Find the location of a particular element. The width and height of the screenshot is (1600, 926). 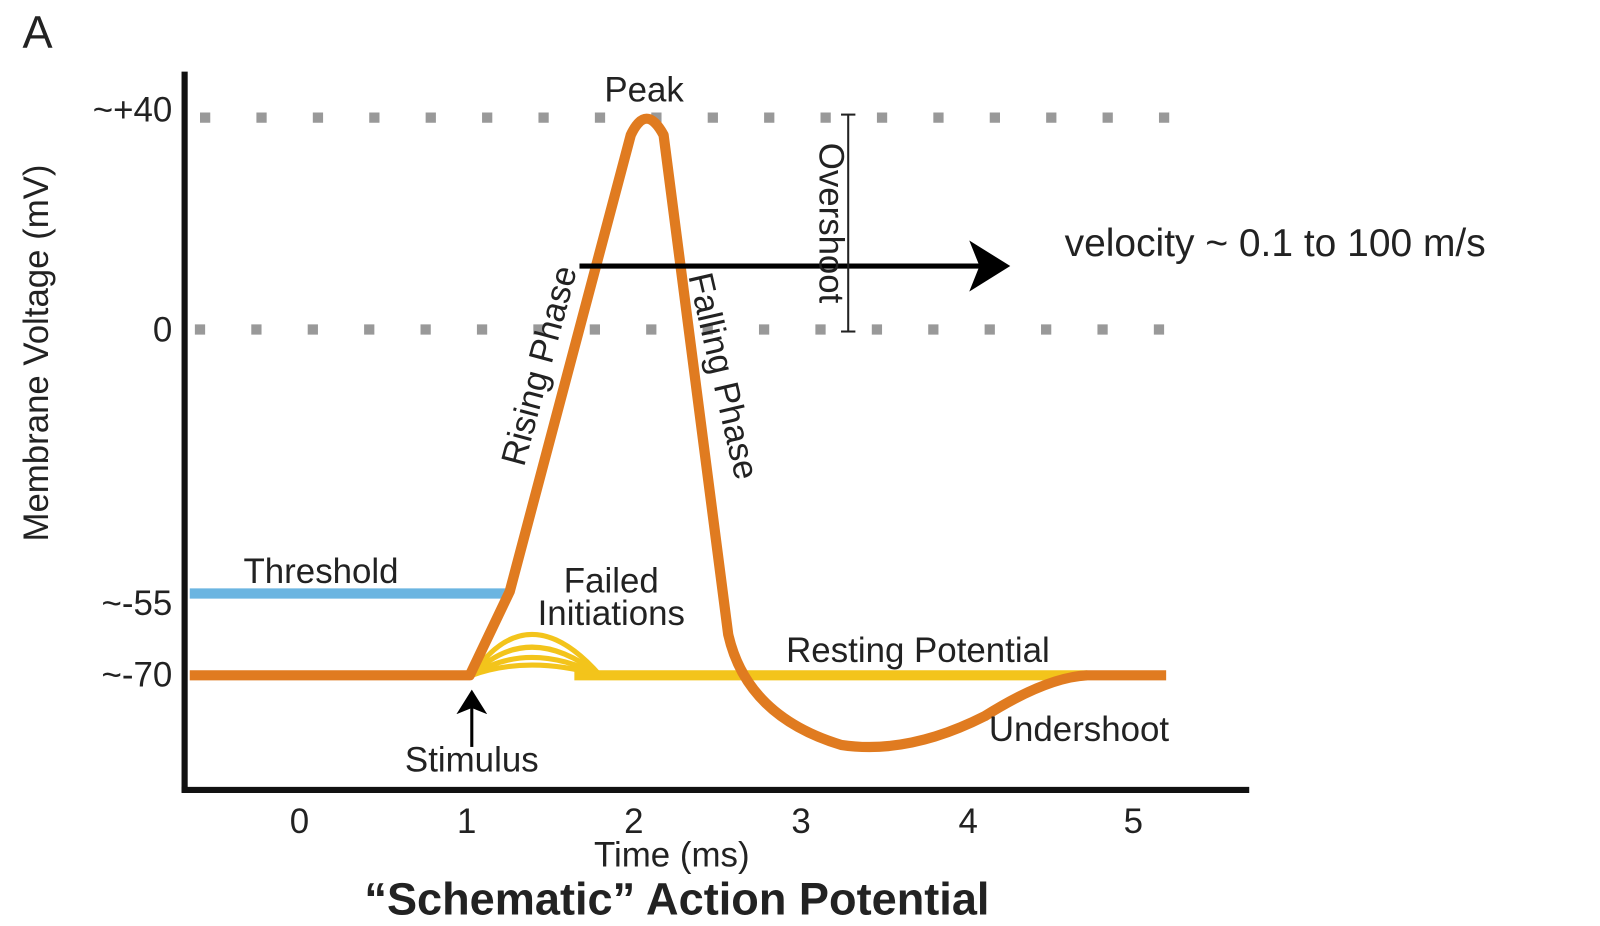

x-tick-label: 0 is located at coordinates (299, 821).